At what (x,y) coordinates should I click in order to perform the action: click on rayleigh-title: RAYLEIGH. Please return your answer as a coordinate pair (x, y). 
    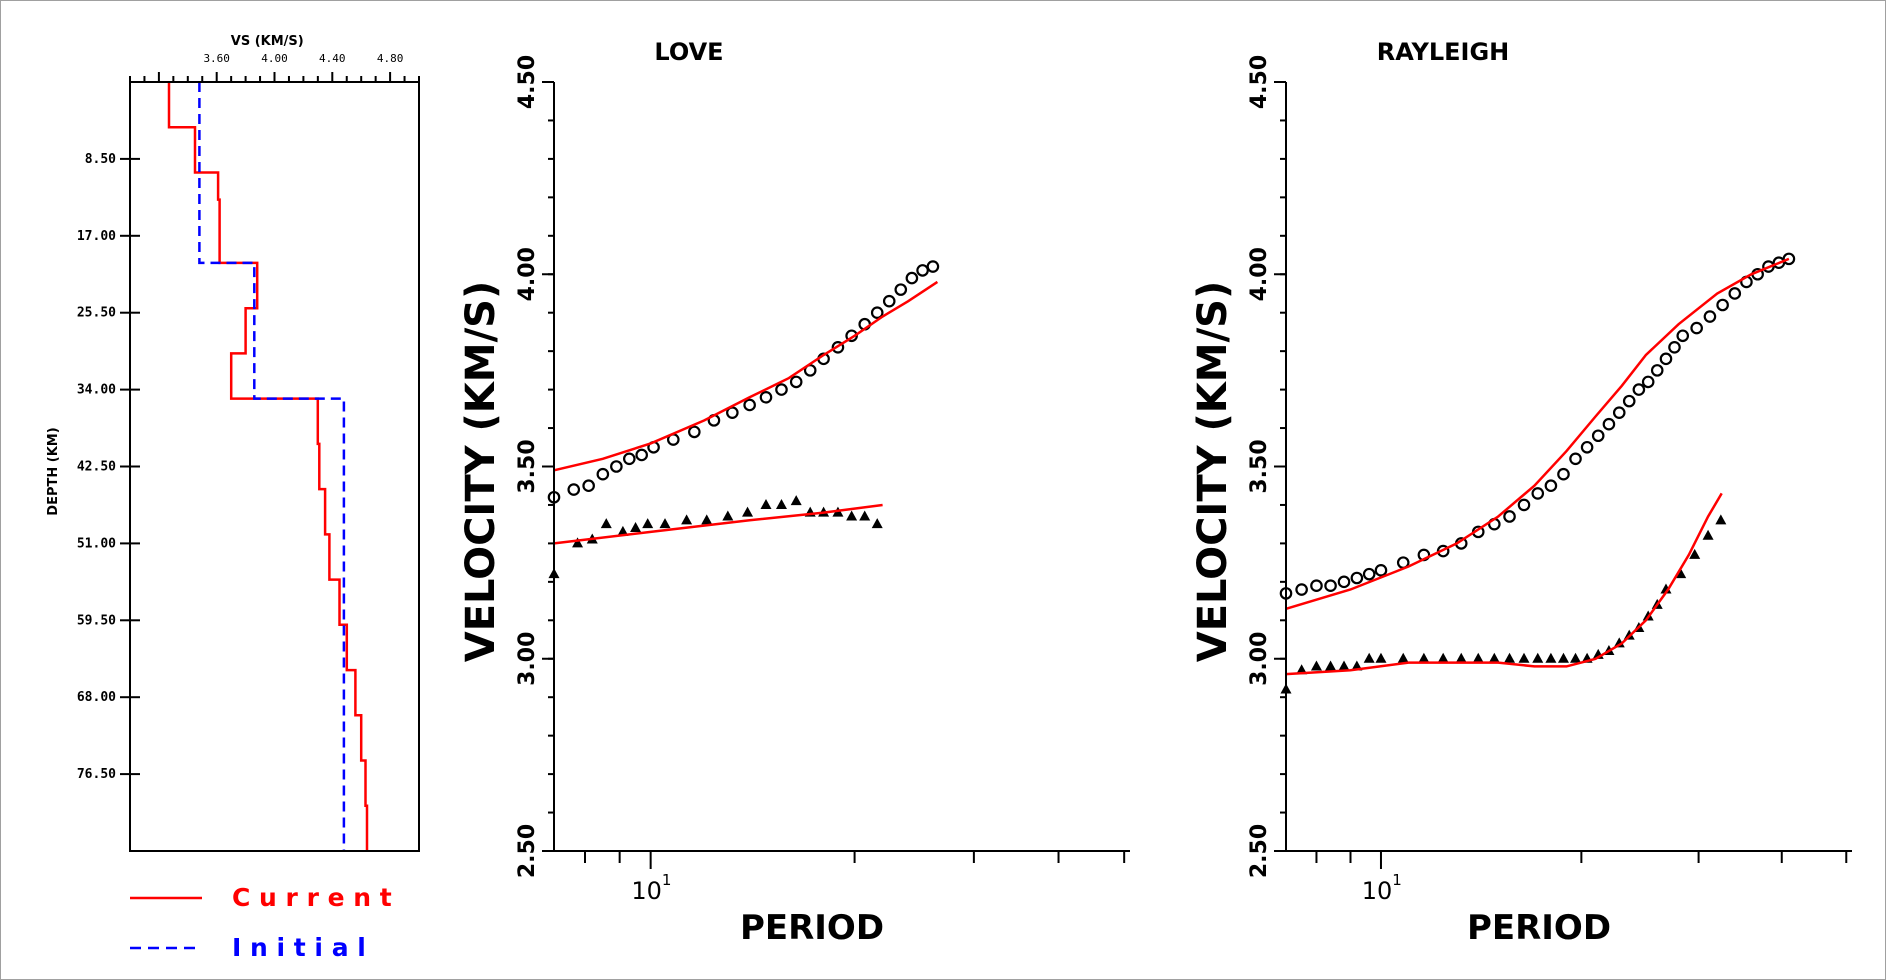
    Looking at the image, I should click on (1443, 52).